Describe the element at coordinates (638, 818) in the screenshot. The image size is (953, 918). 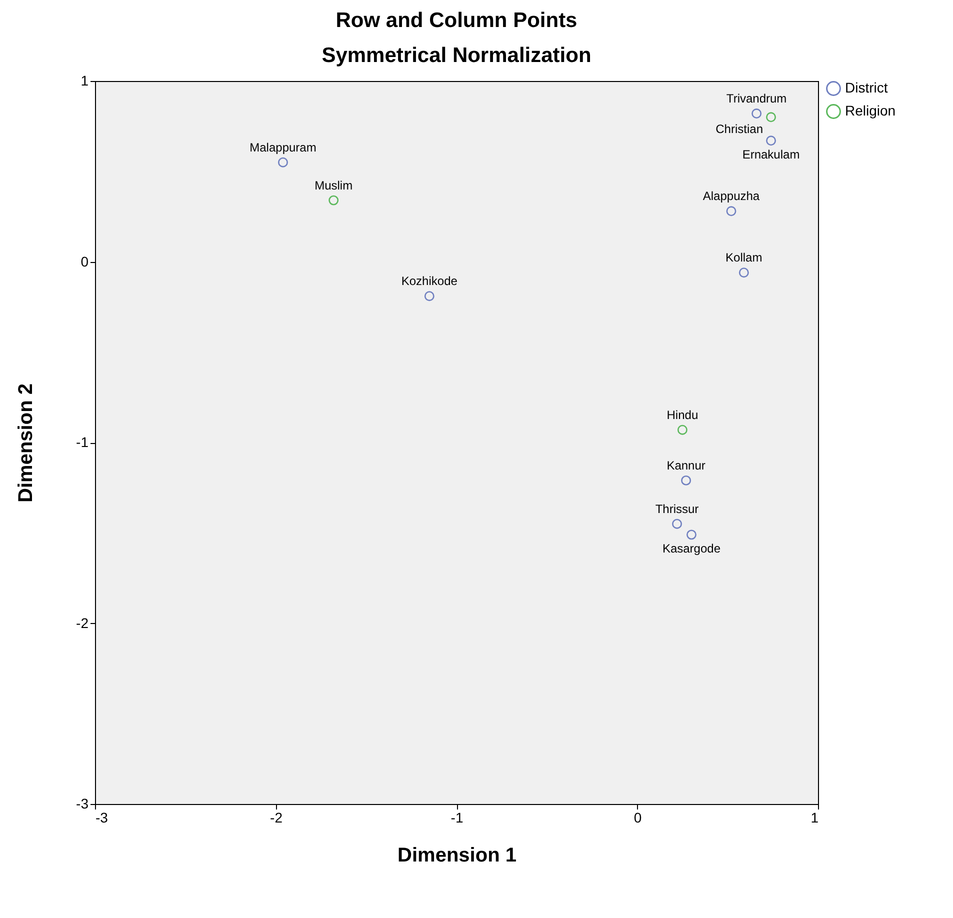
I see `x-tick-label: 0` at that location.